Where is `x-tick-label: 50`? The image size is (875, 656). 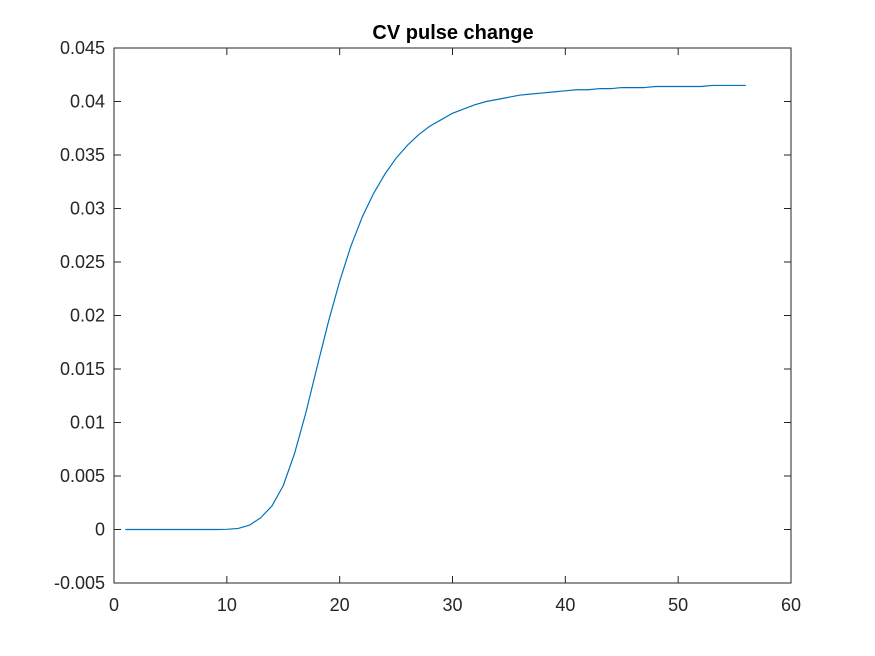
x-tick-label: 50 is located at coordinates (678, 605).